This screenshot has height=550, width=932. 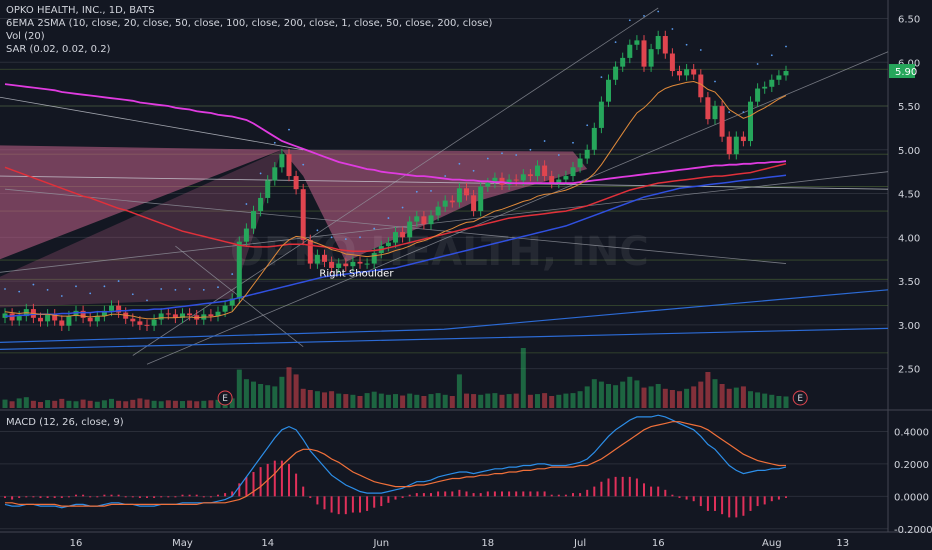 I want to click on time-axis-label: Jul, so click(x=579, y=543).